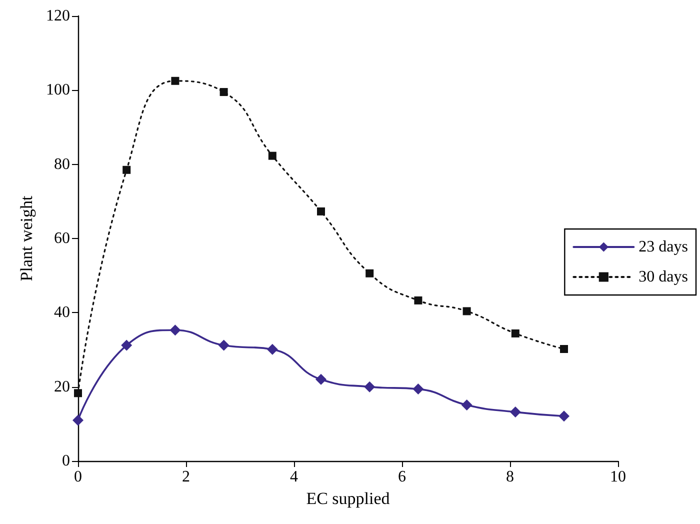  What do you see at coordinates (663, 277) in the screenshot?
I see `legend-label: 30 days` at bounding box center [663, 277].